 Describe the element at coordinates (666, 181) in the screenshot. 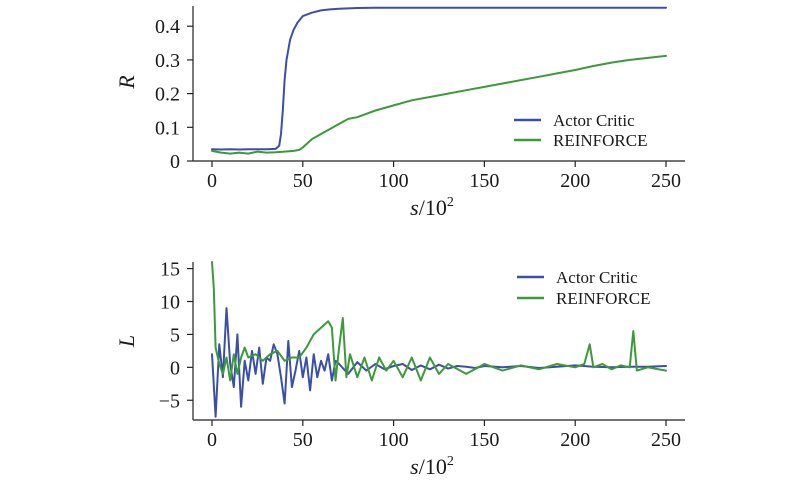

I see `reward-x-tick-label: 250` at that location.